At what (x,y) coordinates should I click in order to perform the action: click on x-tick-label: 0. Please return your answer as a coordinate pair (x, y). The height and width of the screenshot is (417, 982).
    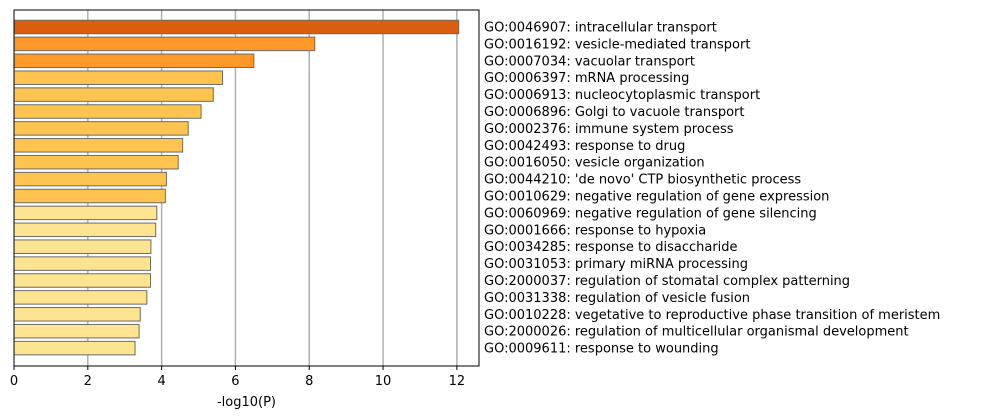
    Looking at the image, I should click on (14, 381).